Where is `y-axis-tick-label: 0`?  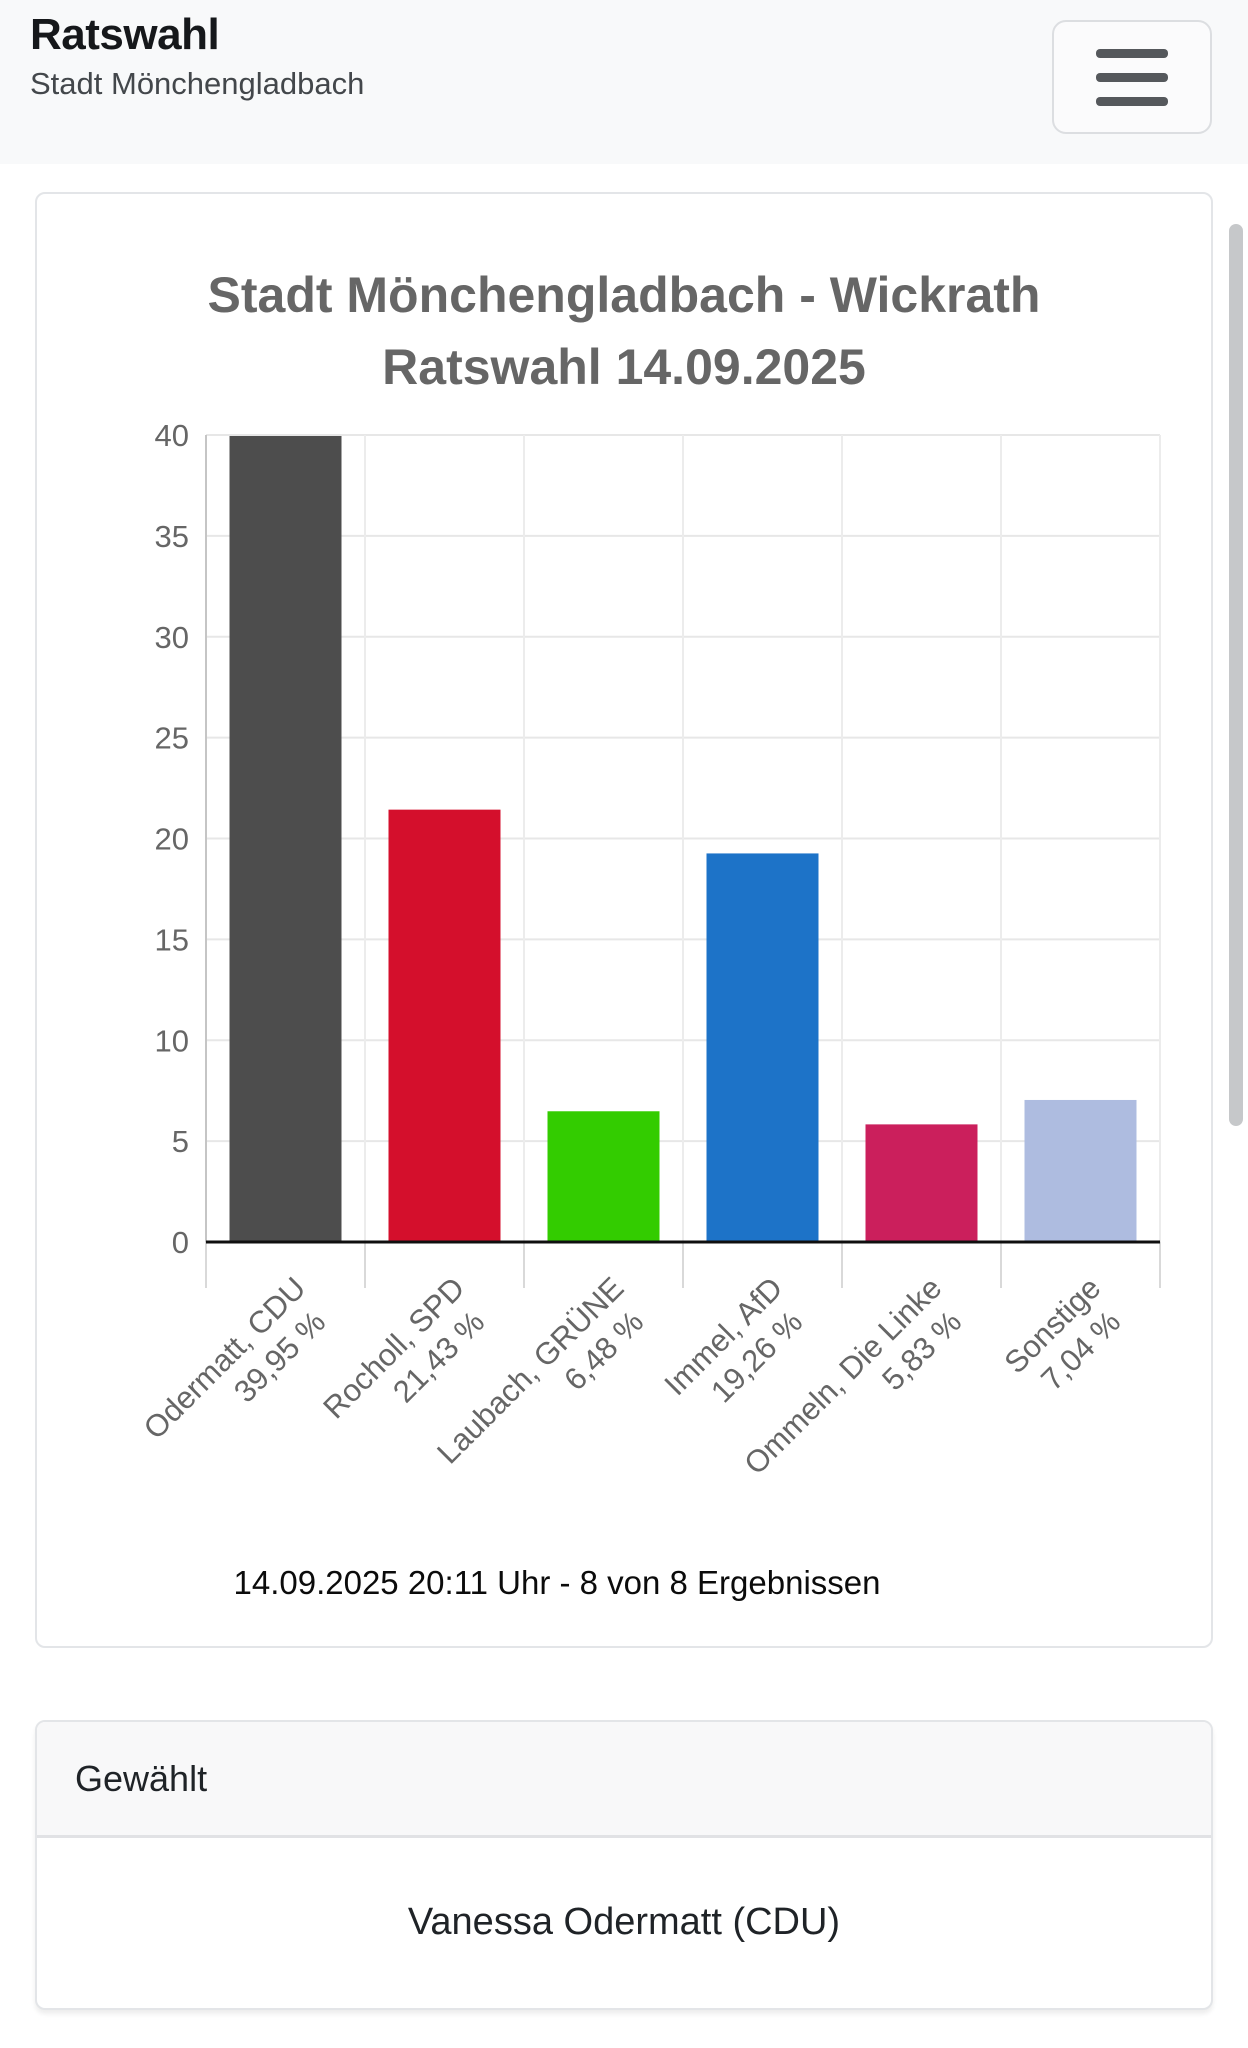
y-axis-tick-label: 0 is located at coordinates (180, 1242).